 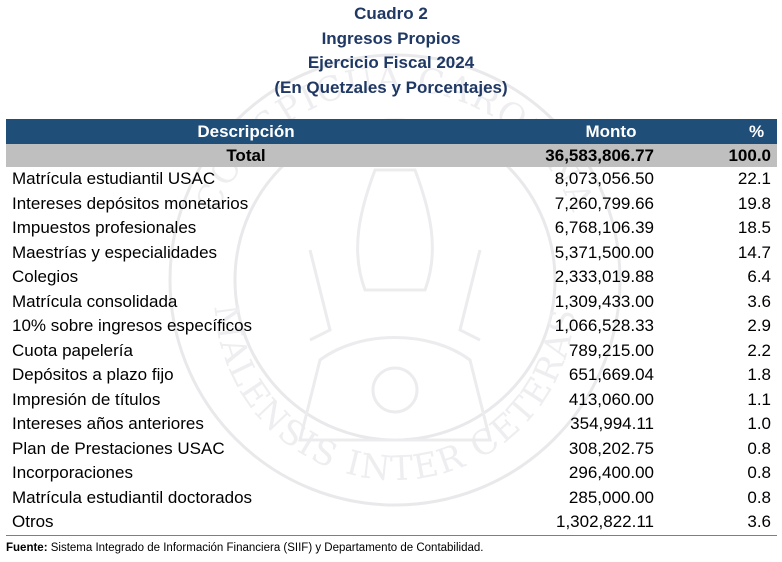 What do you see at coordinates (612, 424) in the screenshot?
I see `row-monto: 354,994.11` at bounding box center [612, 424].